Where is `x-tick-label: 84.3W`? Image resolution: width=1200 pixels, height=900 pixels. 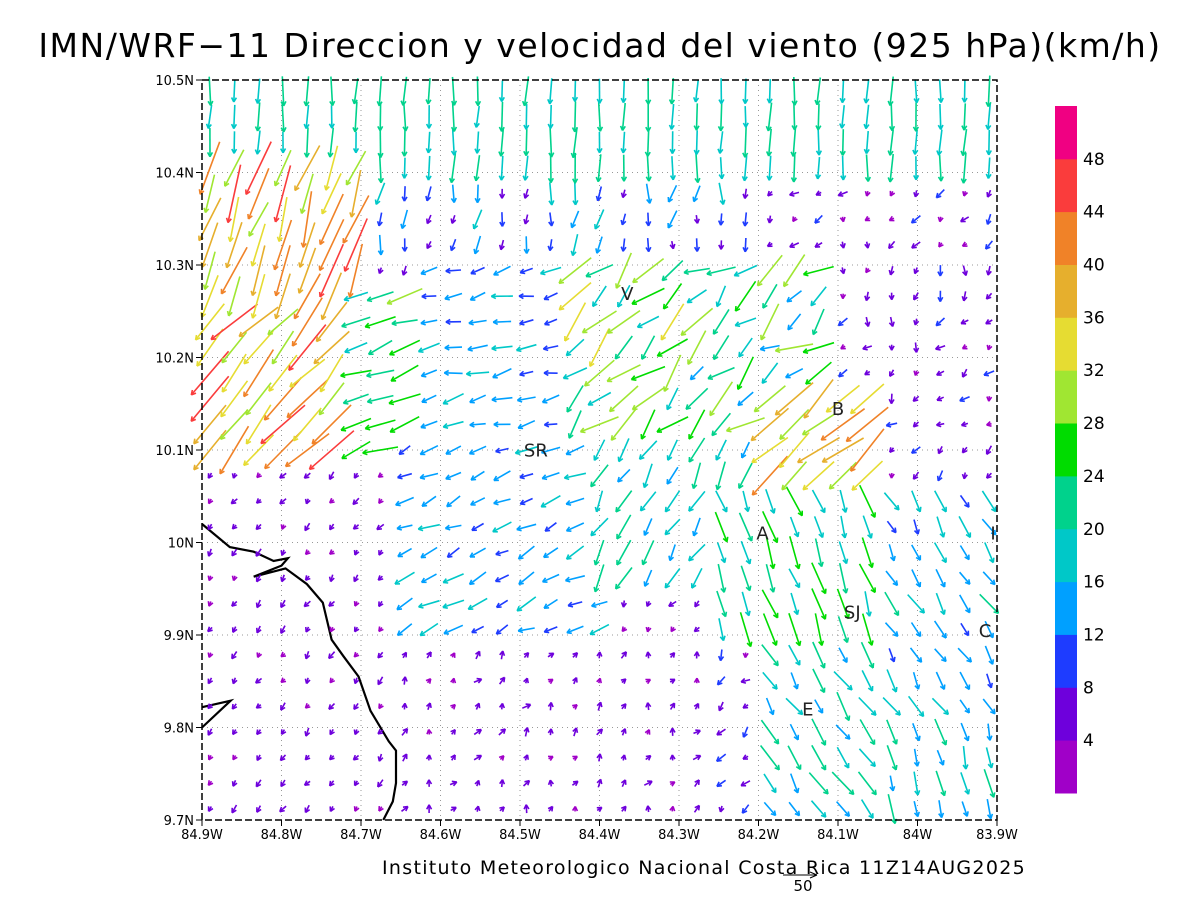
x-tick-label: 84.3W is located at coordinates (679, 835).